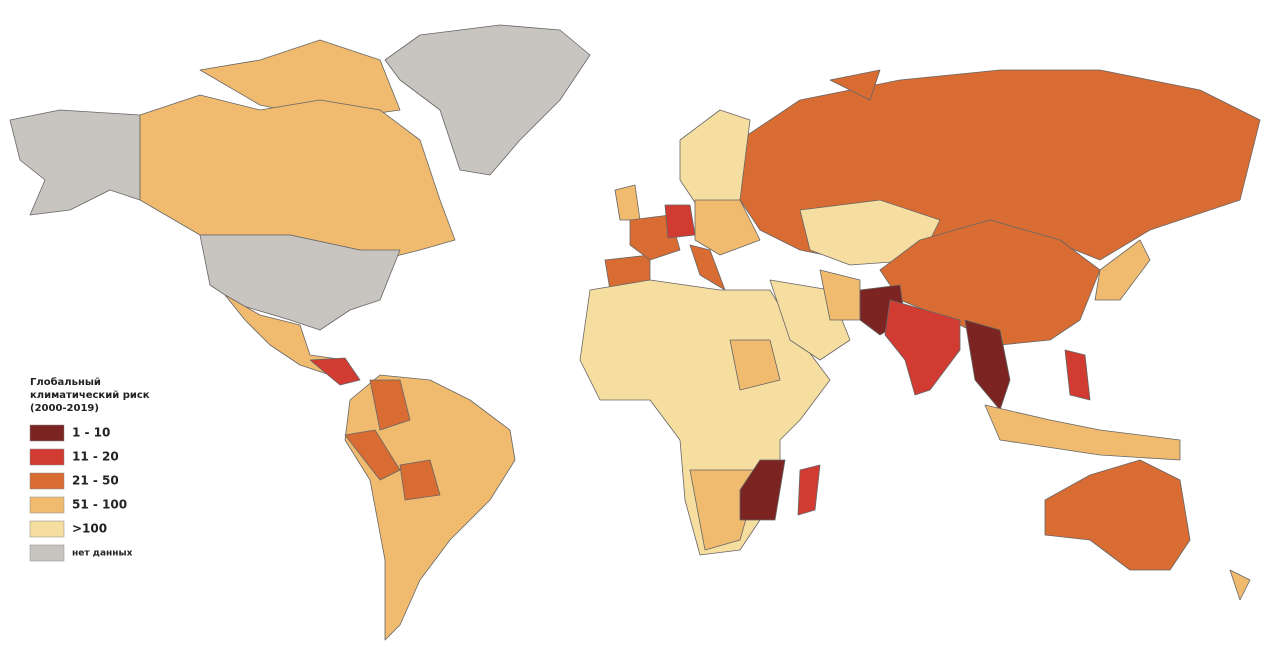  What do you see at coordinates (430, 507) in the screenshot?
I see `south-america` at bounding box center [430, 507].